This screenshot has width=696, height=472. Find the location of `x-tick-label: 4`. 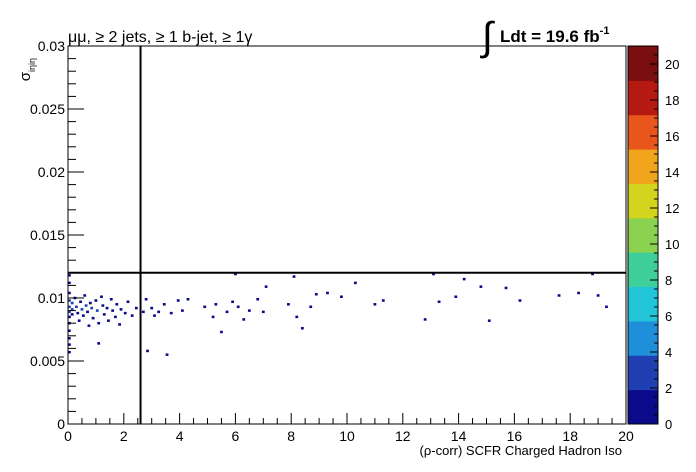

x-tick-label: 4 is located at coordinates (180, 436).